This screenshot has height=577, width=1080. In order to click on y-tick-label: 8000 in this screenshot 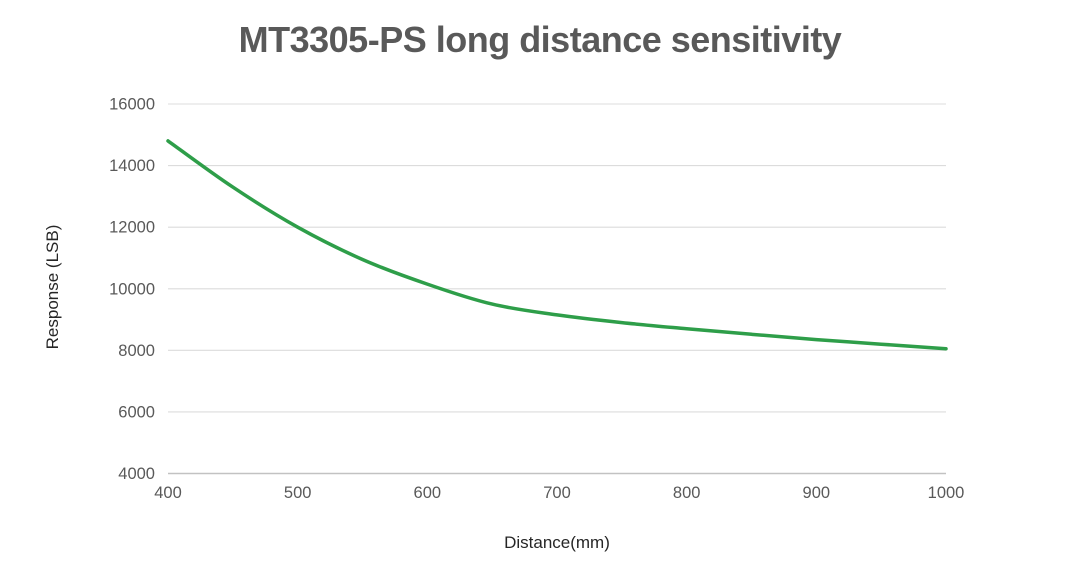, I will do `click(136, 351)`.